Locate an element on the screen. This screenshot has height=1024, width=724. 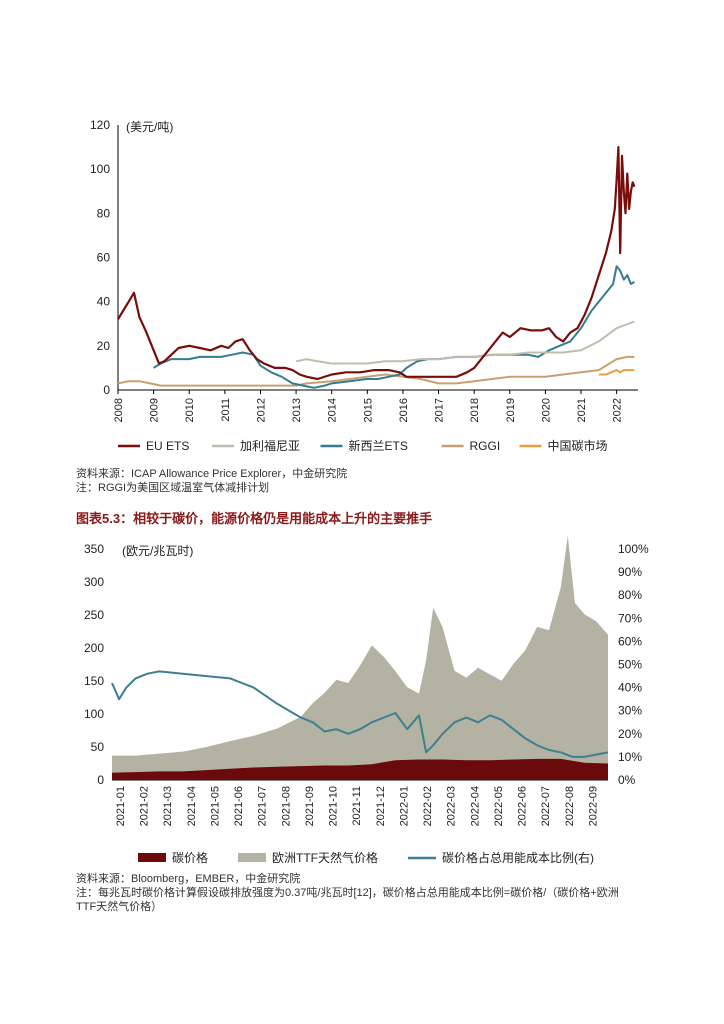
y-tick-label: 50 is located at coordinates (98, 747).